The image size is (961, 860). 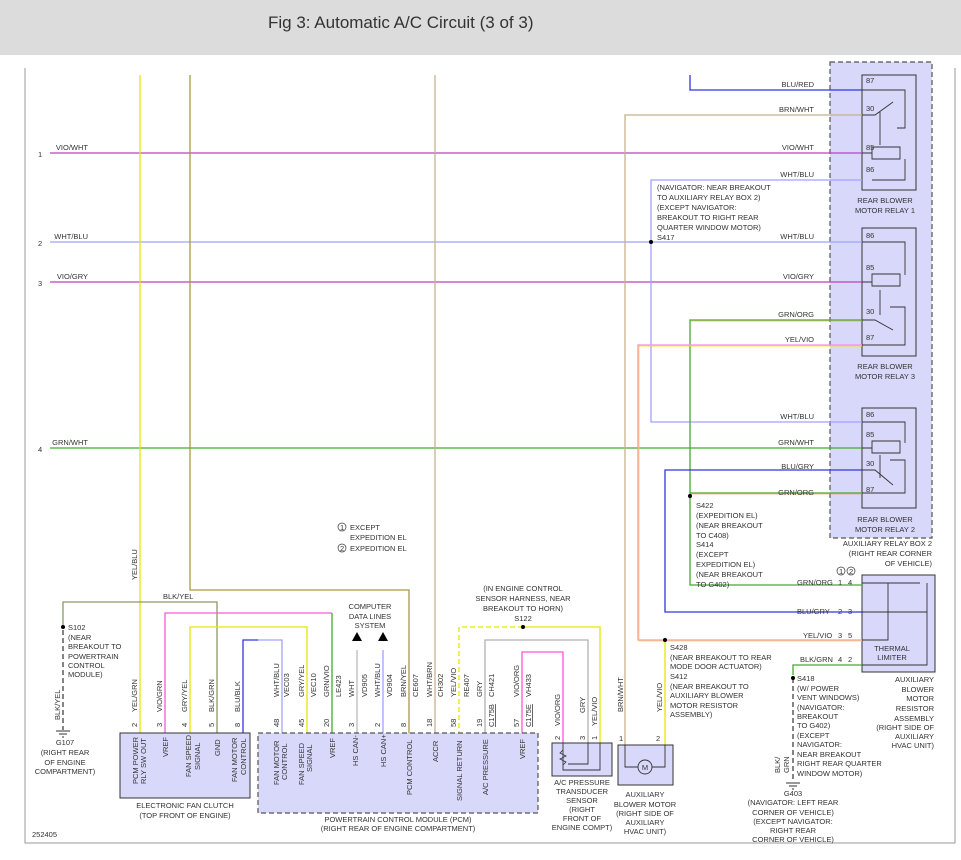 I want to click on relay-2-pin: 87, so click(x=870, y=489).